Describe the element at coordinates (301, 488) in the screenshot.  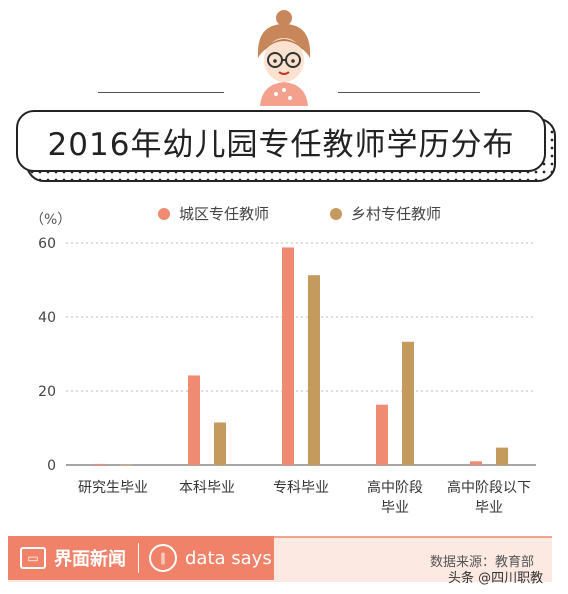
I see `x-tick-label: 专科毕业` at that location.